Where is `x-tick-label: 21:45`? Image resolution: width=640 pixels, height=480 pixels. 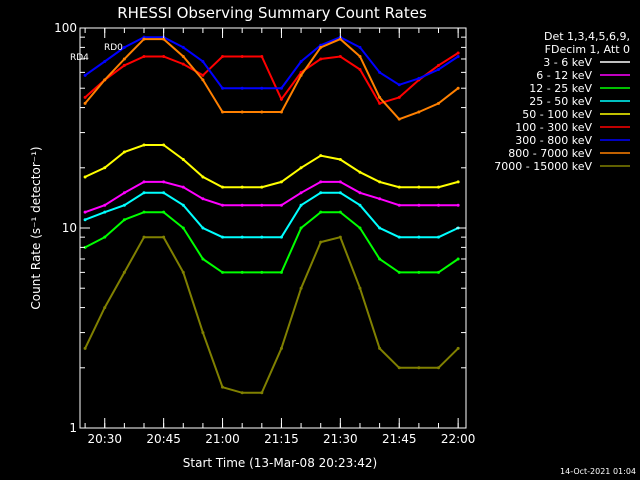
x-tick-label: 21:45 is located at coordinates (399, 439).